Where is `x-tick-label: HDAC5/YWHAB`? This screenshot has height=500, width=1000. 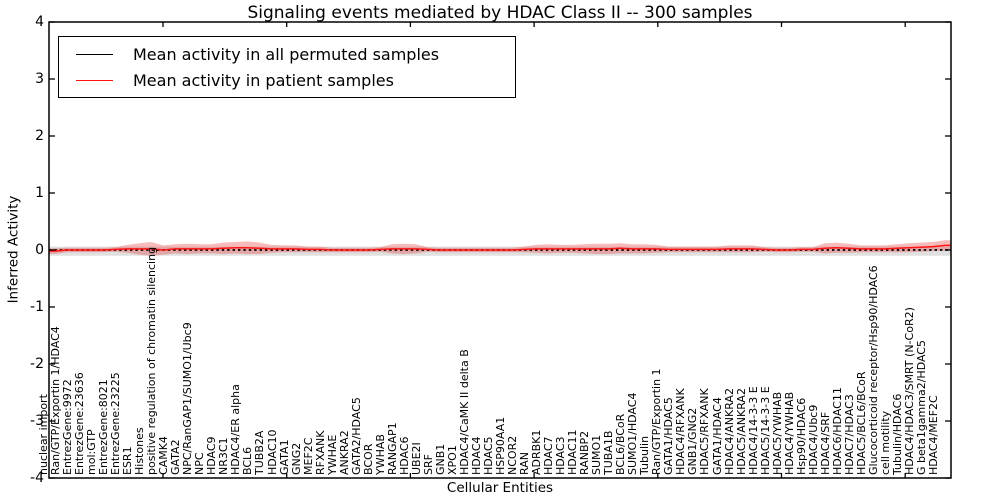
x-tick-label: HDAC5/YWHAB is located at coordinates (777, 433).